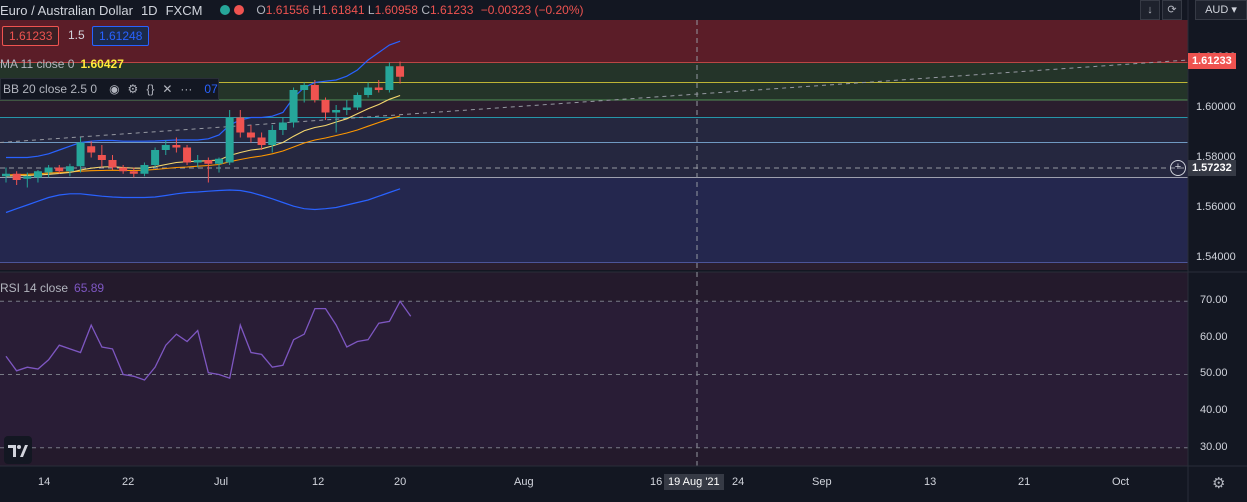  Describe the element at coordinates (1214, 446) in the screenshot. I see `rsi-tick-label: 30.00` at that location.